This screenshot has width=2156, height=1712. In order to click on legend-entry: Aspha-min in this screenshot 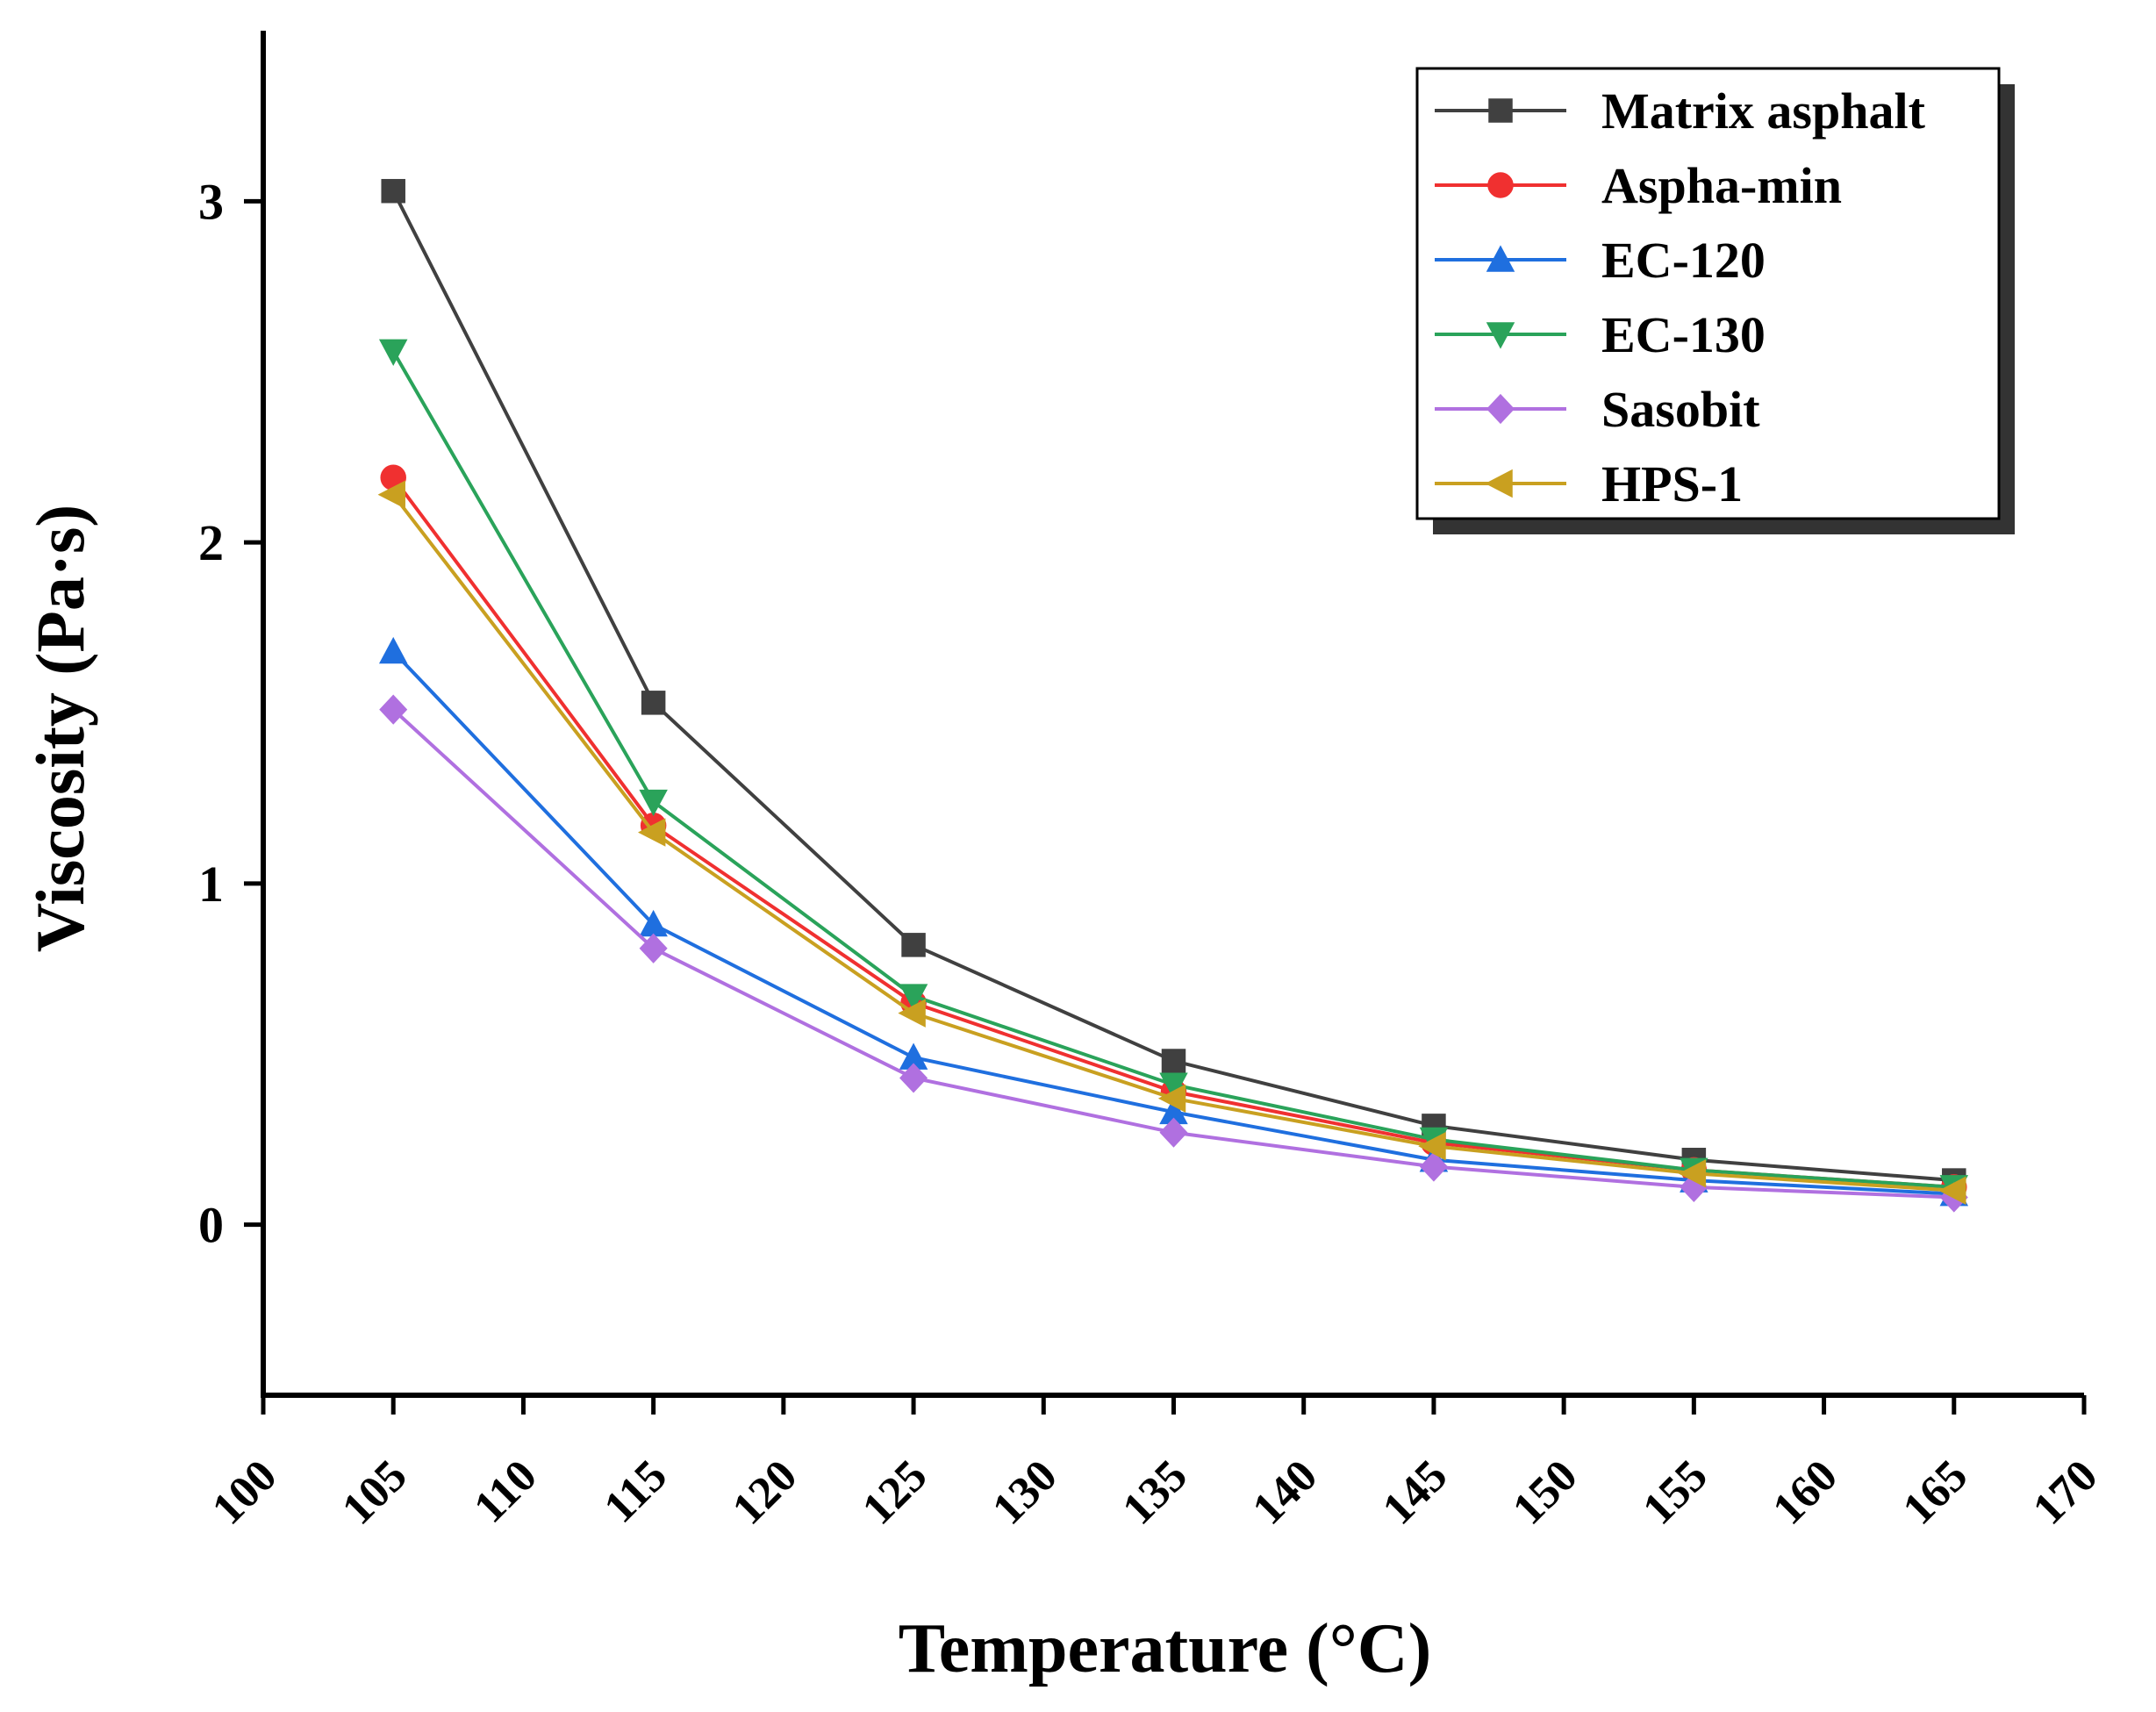, I will do `click(1638, 185)`.